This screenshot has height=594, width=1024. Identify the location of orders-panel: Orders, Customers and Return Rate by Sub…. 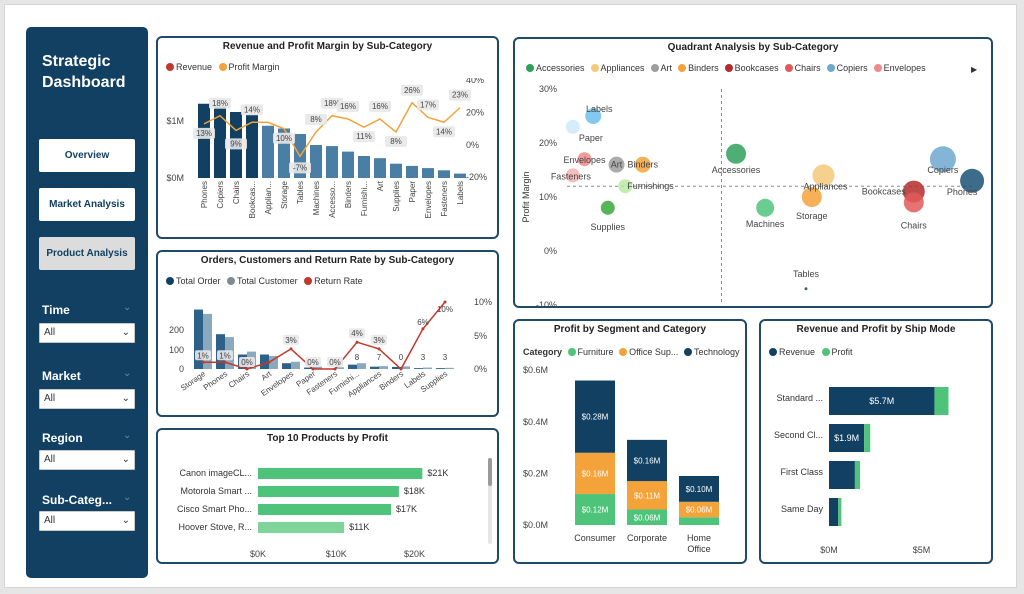
(327, 333).